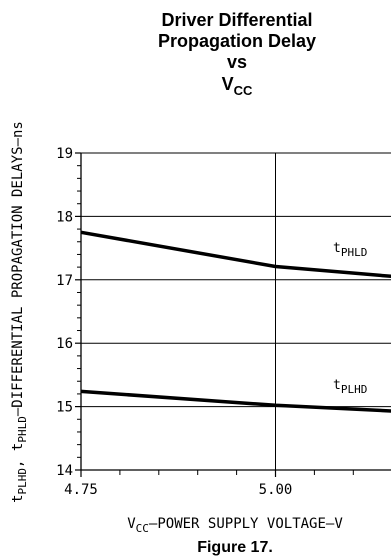 The image size is (391, 558). I want to click on y-tick-label-18: 18, so click(64, 217).